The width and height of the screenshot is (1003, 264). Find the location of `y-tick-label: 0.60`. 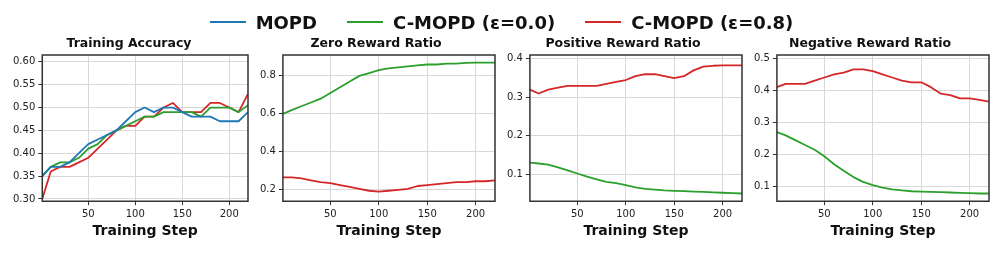

y-tick-label: 0.60 is located at coordinates (24, 61).